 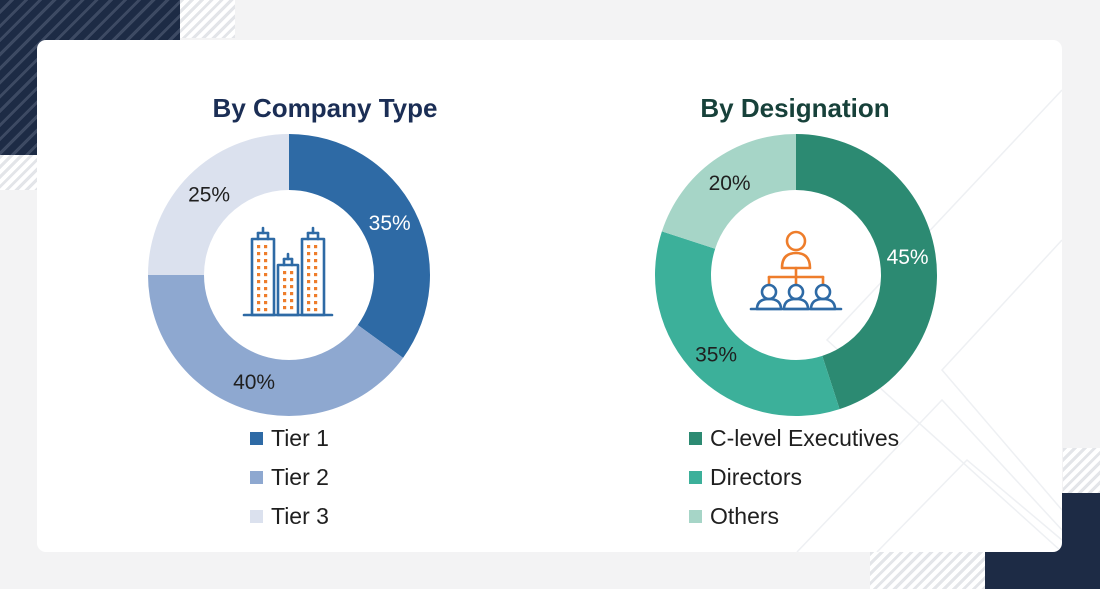 I want to click on legend-label: Tier 1, so click(x=300, y=438).